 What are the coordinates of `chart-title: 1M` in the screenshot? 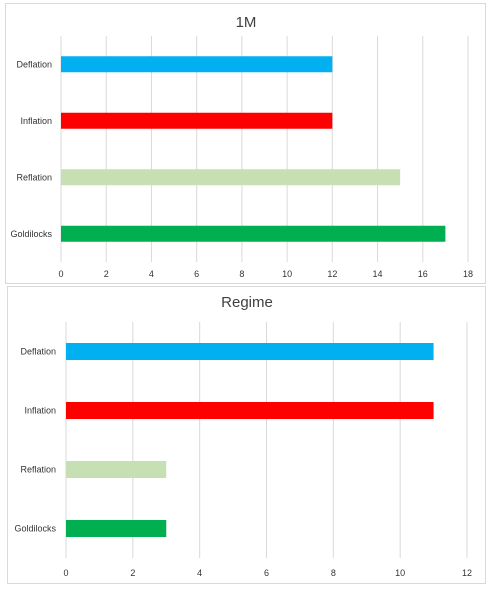 It's located at (246, 22).